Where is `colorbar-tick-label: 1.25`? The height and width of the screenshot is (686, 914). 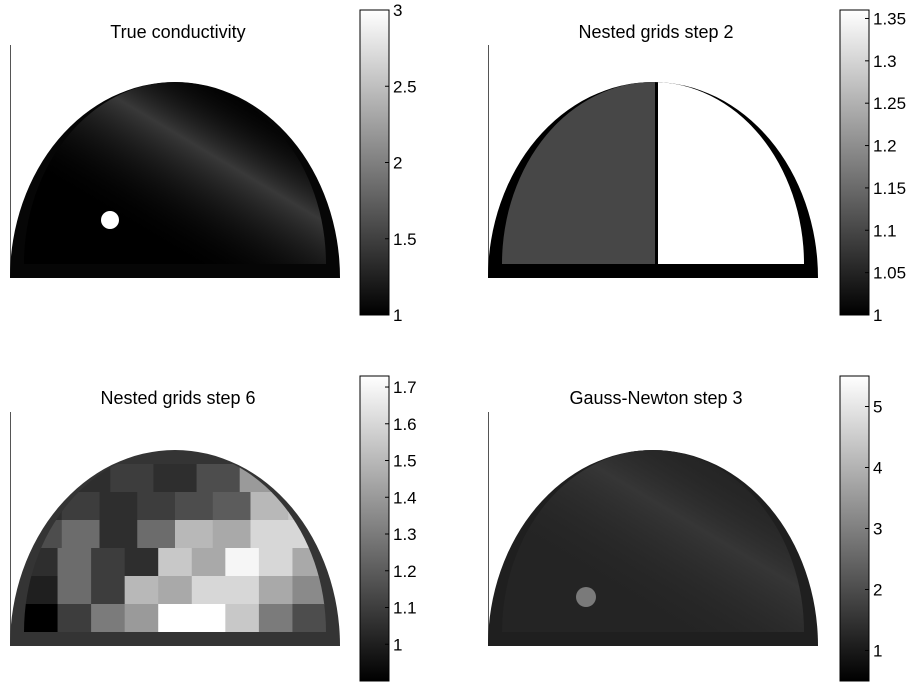
colorbar-tick-label: 1.25 is located at coordinates (889, 103).